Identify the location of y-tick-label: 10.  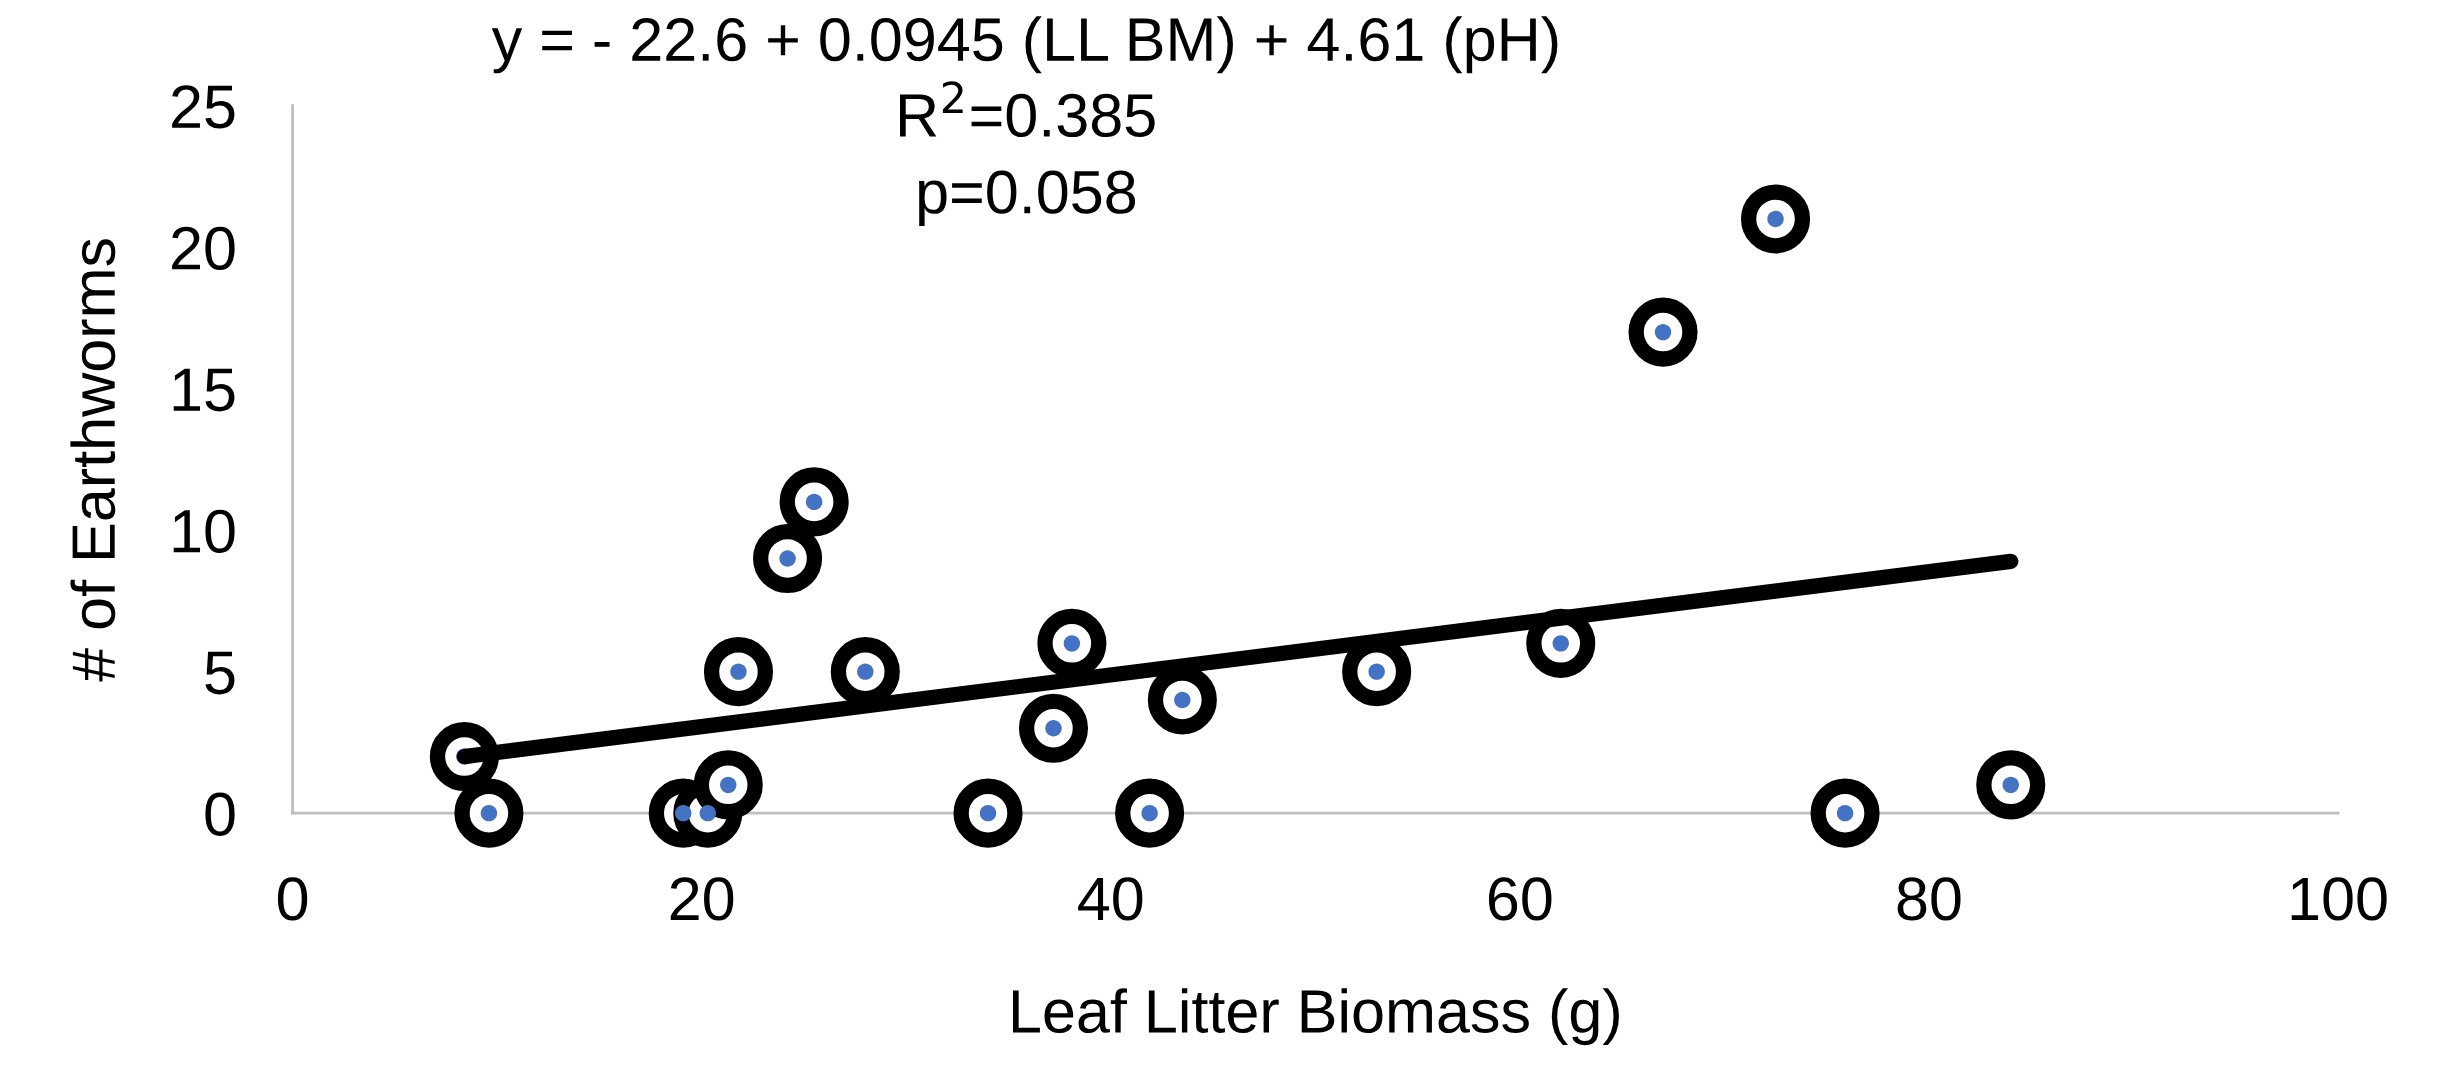
(204, 531).